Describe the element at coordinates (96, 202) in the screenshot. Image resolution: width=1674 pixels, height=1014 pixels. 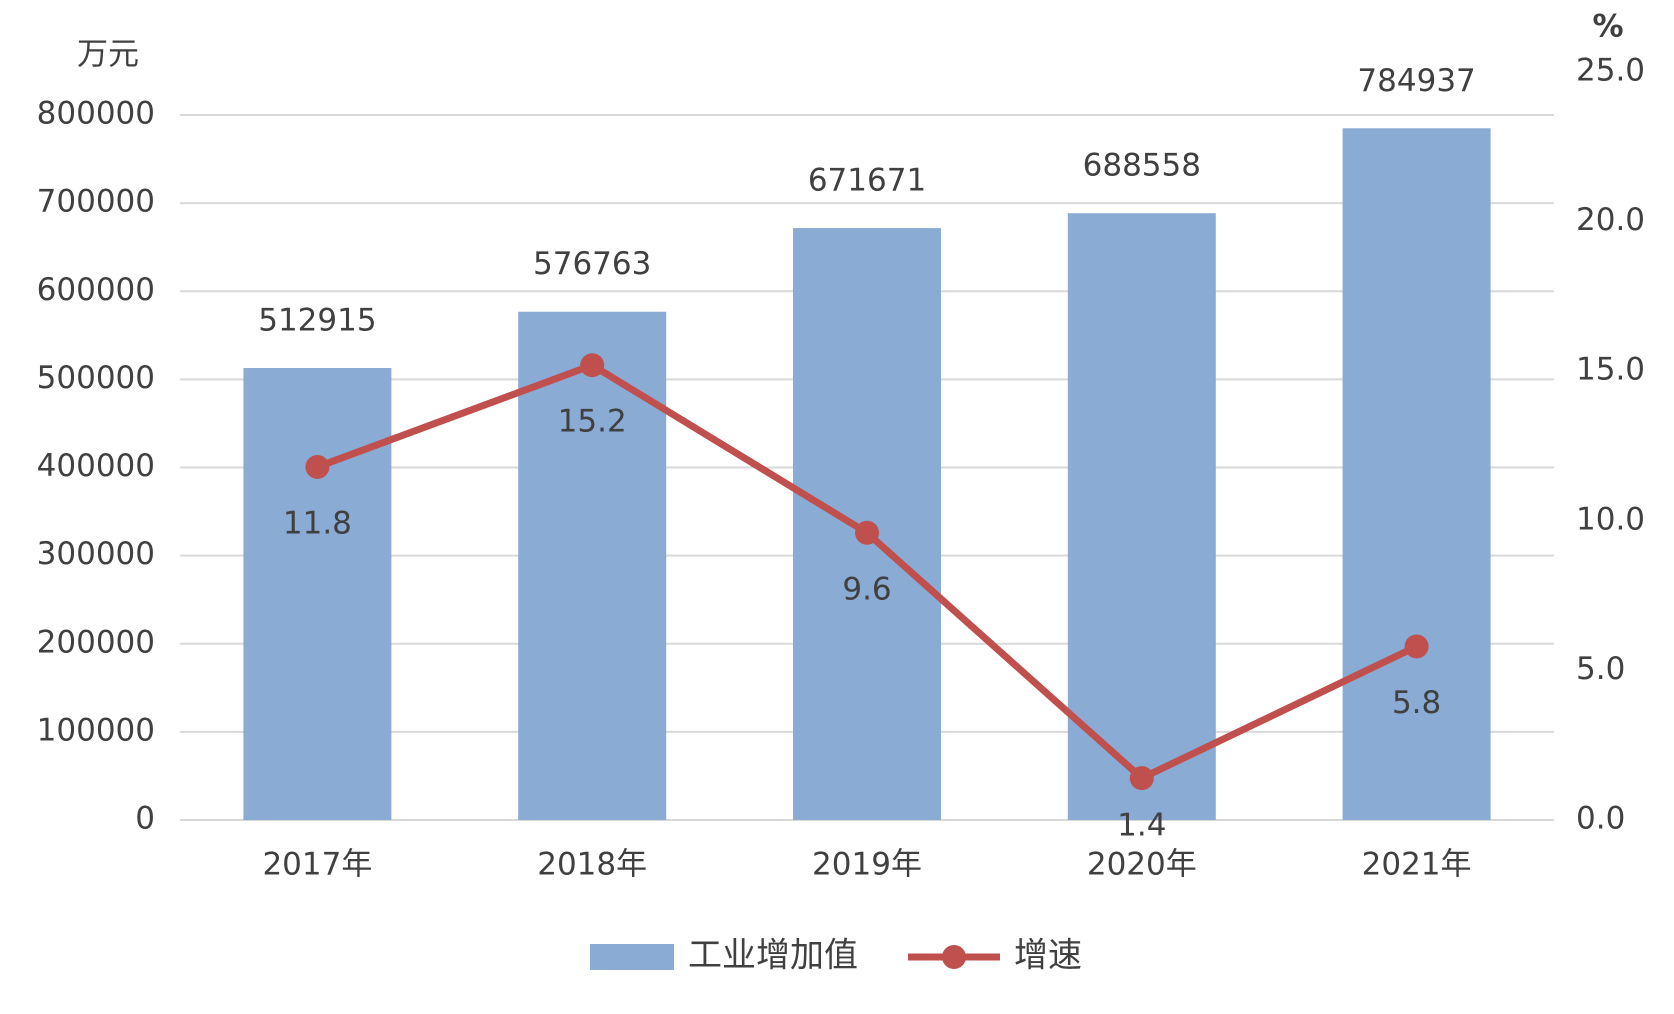
I see `y-tick-label: 700000` at that location.